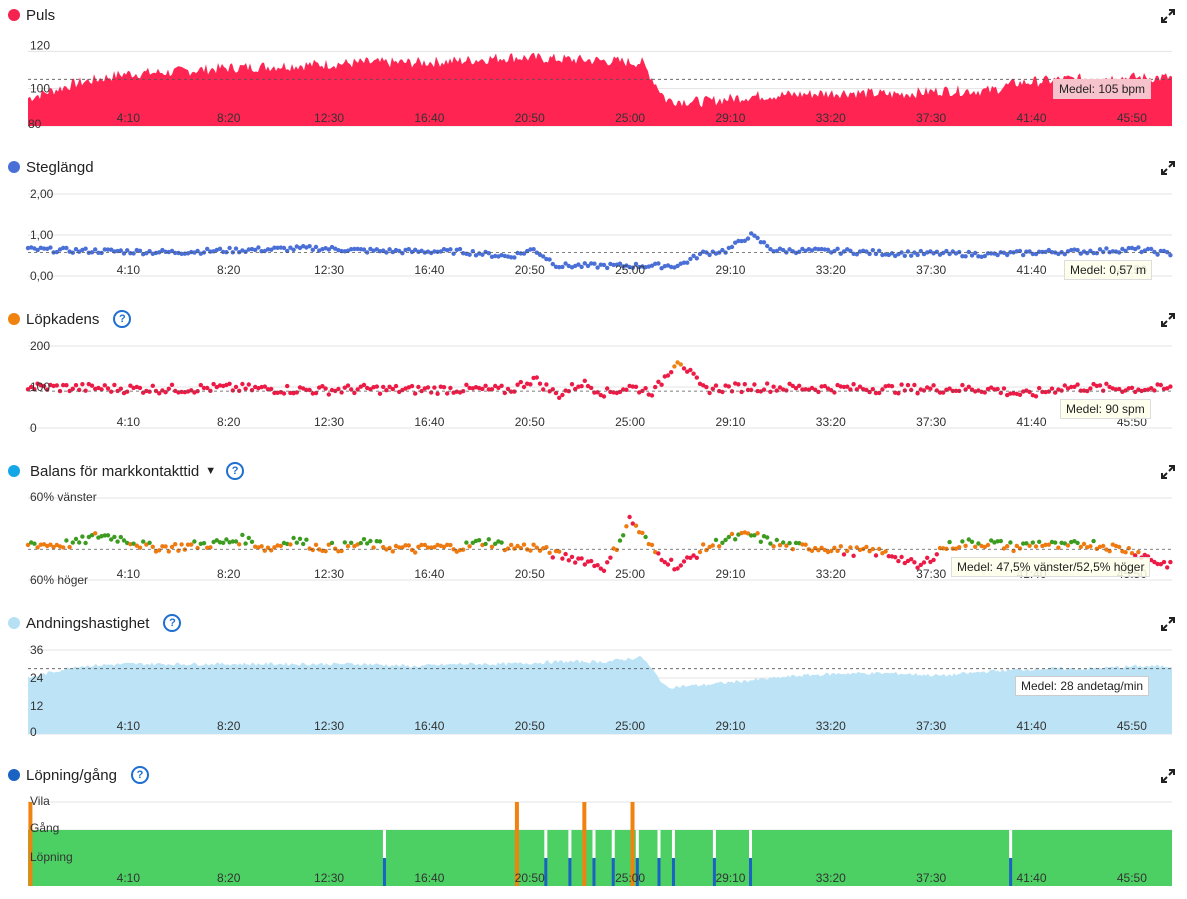 Image resolution: width=1187 pixels, height=899 pixels. I want to click on chevron-down-icon: ▼, so click(211, 471).